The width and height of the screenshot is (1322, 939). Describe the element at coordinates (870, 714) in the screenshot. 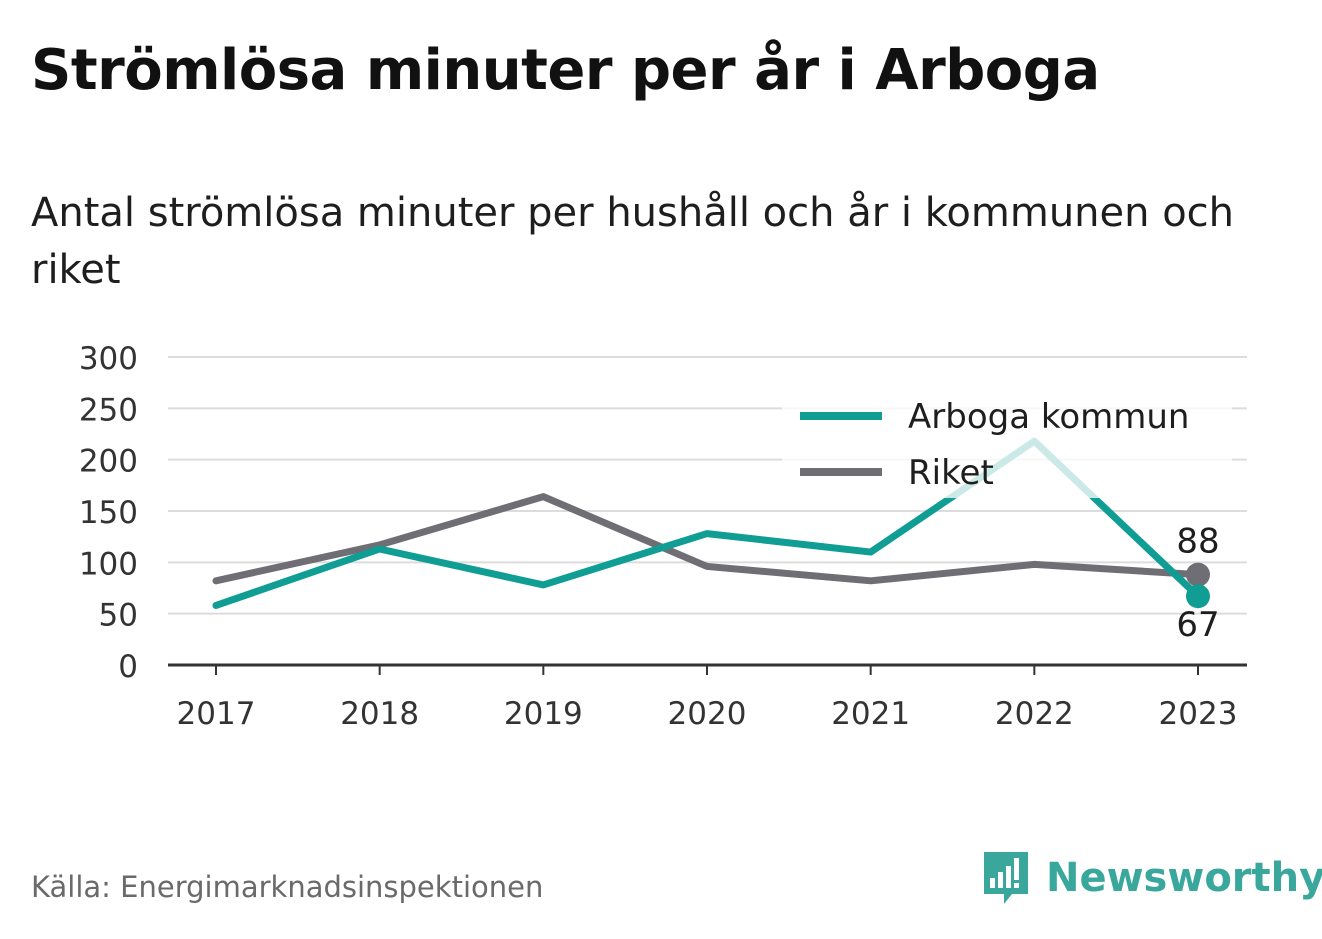

I see `x-tick-label: 2021` at that location.